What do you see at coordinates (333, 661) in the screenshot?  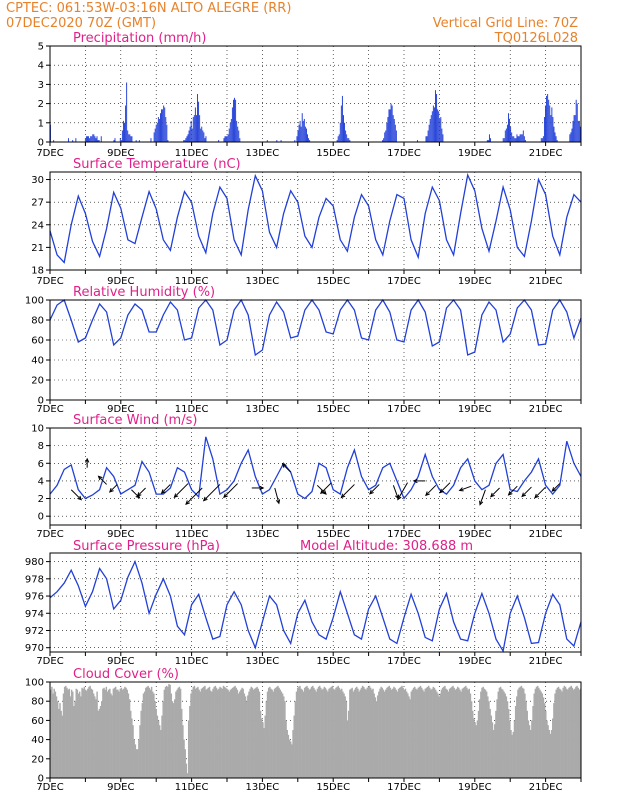 I see `pressure-xtick-label: 15DEC` at bounding box center [333, 661].